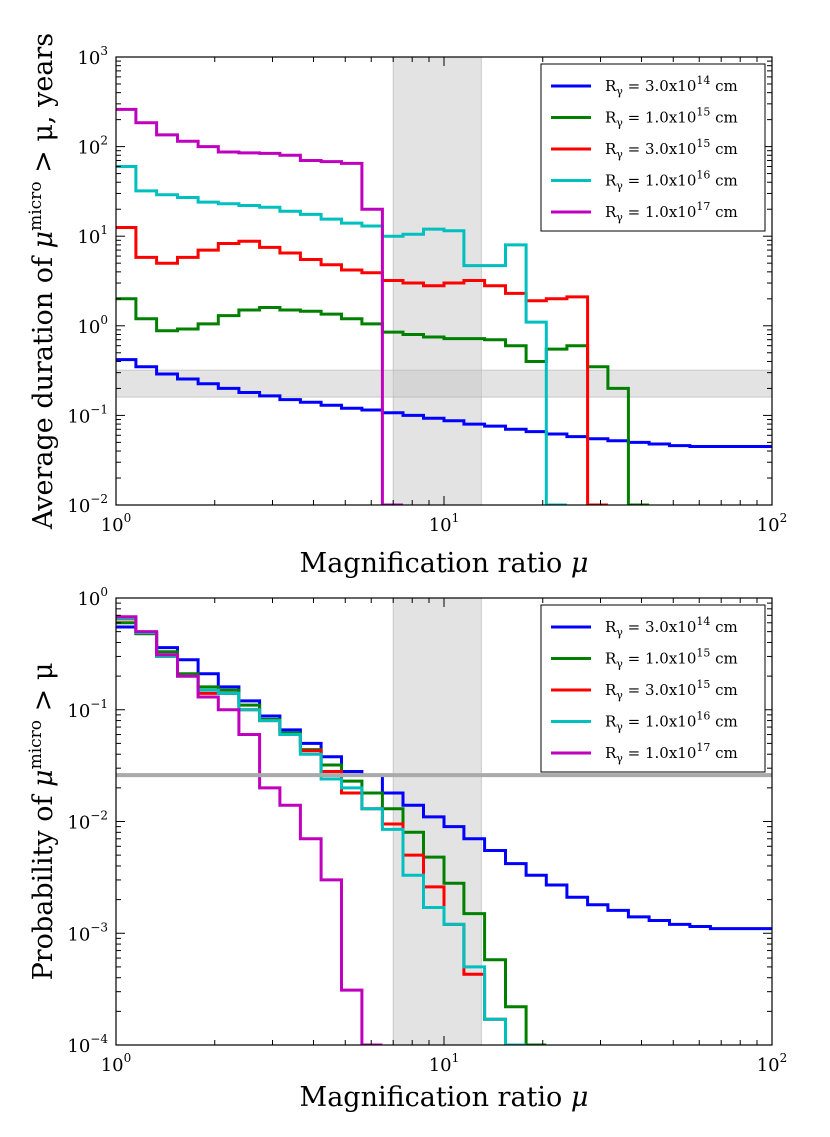 The image size is (830, 1137). I want to click on y-axis-title-sup: micro, so click(36, 205).